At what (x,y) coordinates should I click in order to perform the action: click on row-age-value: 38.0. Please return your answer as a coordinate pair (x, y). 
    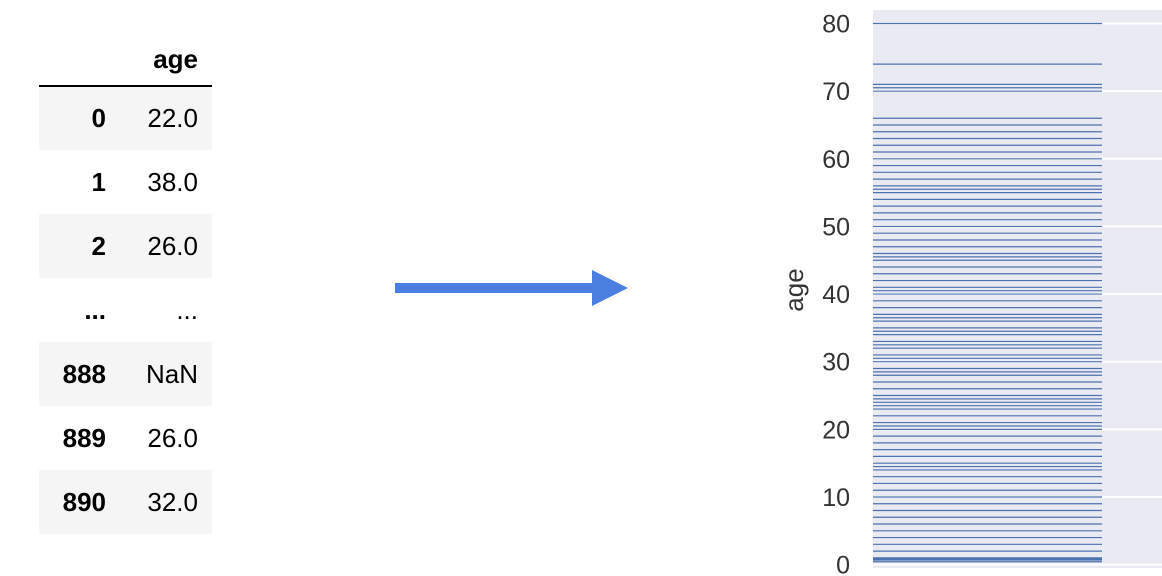
    Looking at the image, I should click on (172, 181).